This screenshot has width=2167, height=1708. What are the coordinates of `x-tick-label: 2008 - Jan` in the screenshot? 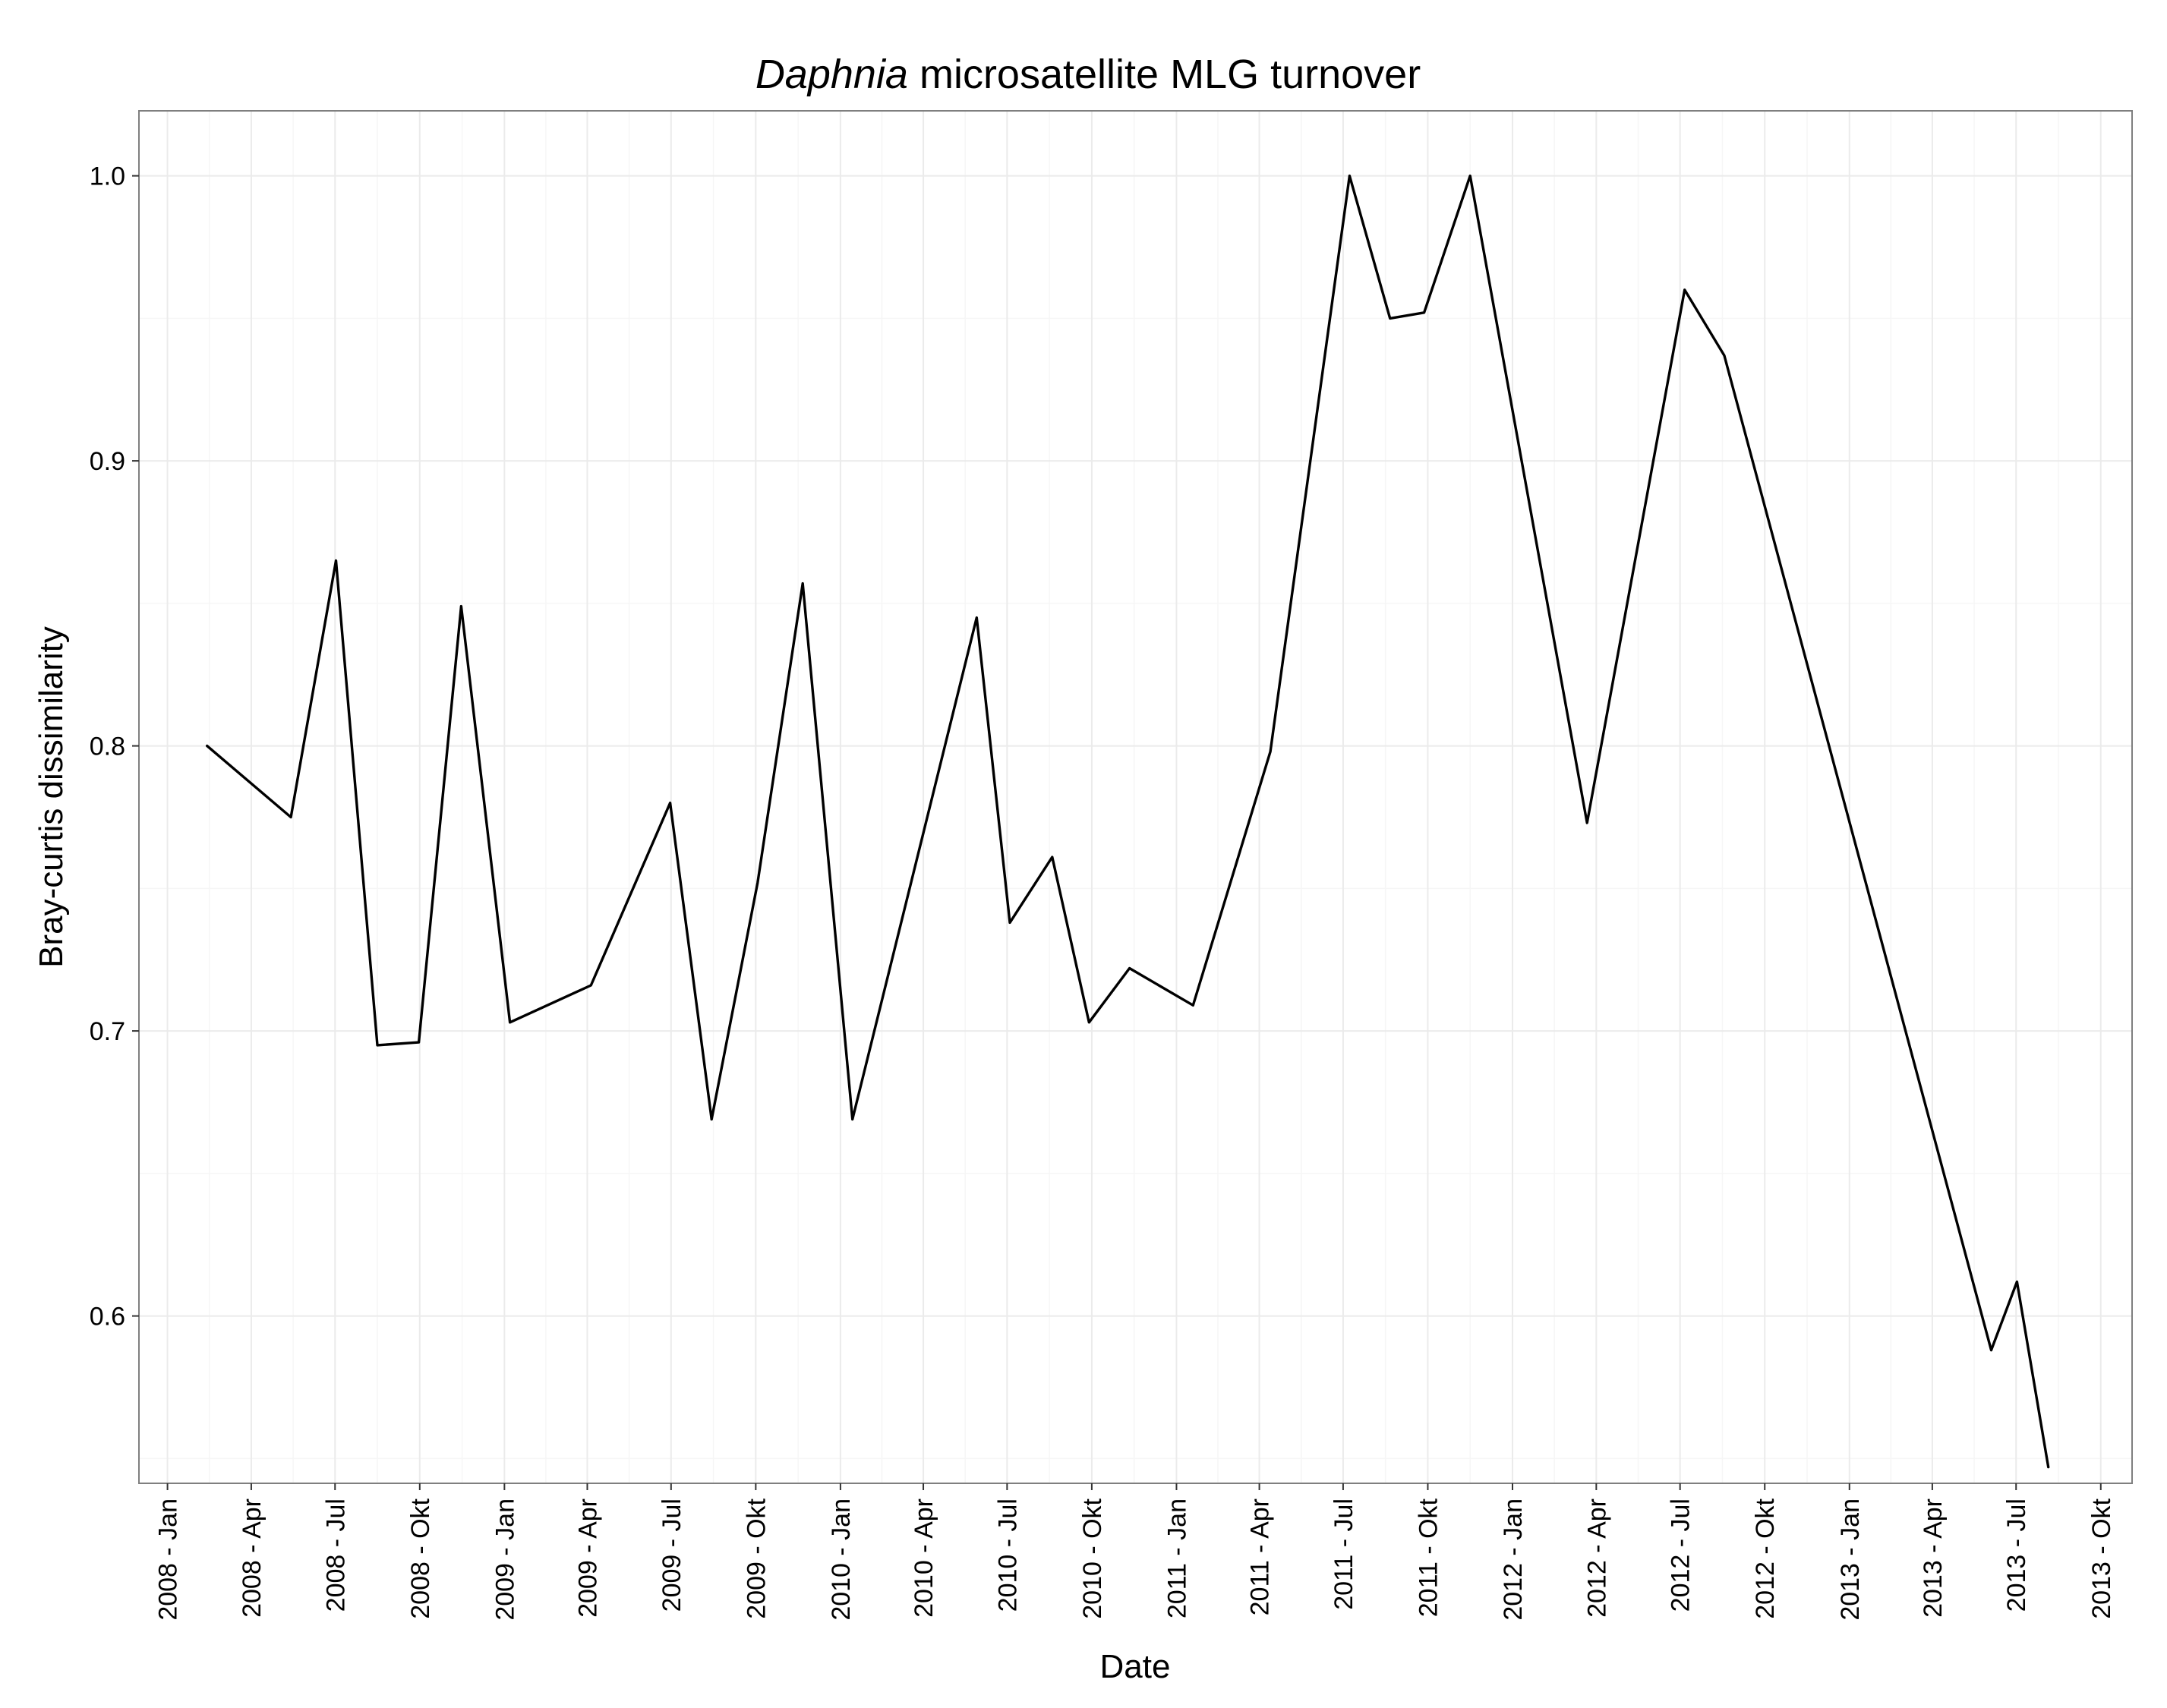 It's located at (168, 1559).